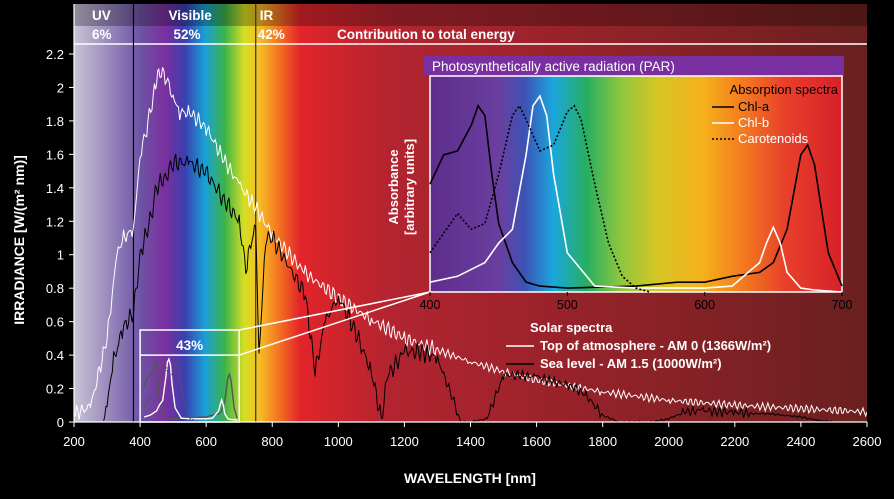 The image size is (894, 499). Describe the element at coordinates (186, 34) in the screenshot. I see `band-visible-percent: 52%` at that location.